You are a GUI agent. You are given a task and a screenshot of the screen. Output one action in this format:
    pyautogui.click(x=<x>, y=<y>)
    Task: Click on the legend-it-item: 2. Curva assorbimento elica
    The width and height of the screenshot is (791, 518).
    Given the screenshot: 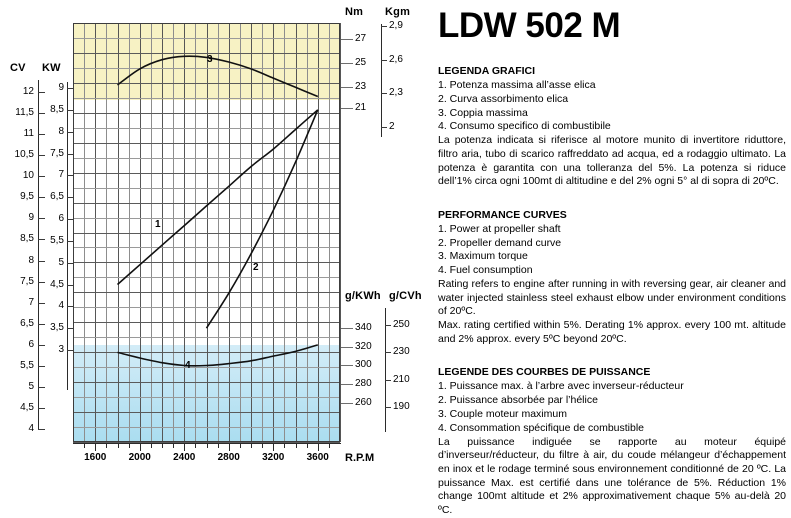 What is the action you would take?
    pyautogui.click(x=503, y=98)
    